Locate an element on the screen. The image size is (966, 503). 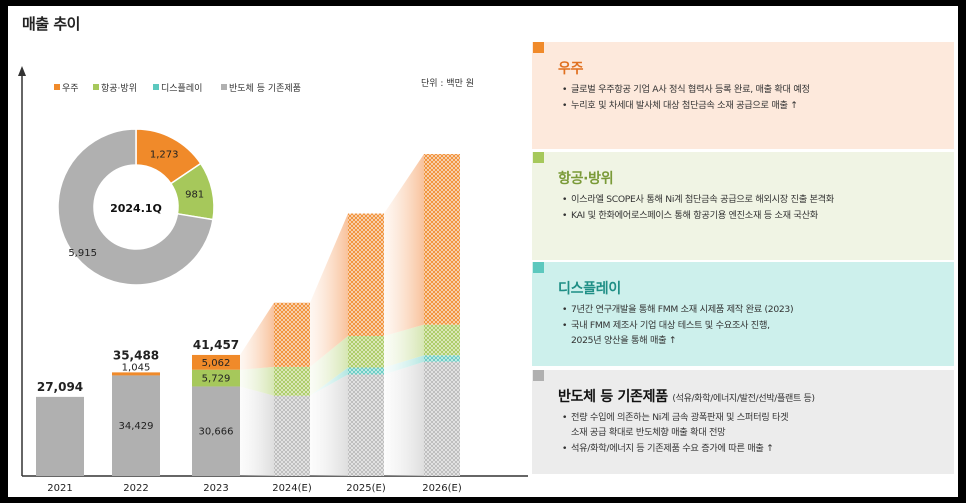
bar-semiconductor-2023 is located at coordinates (216, 431).